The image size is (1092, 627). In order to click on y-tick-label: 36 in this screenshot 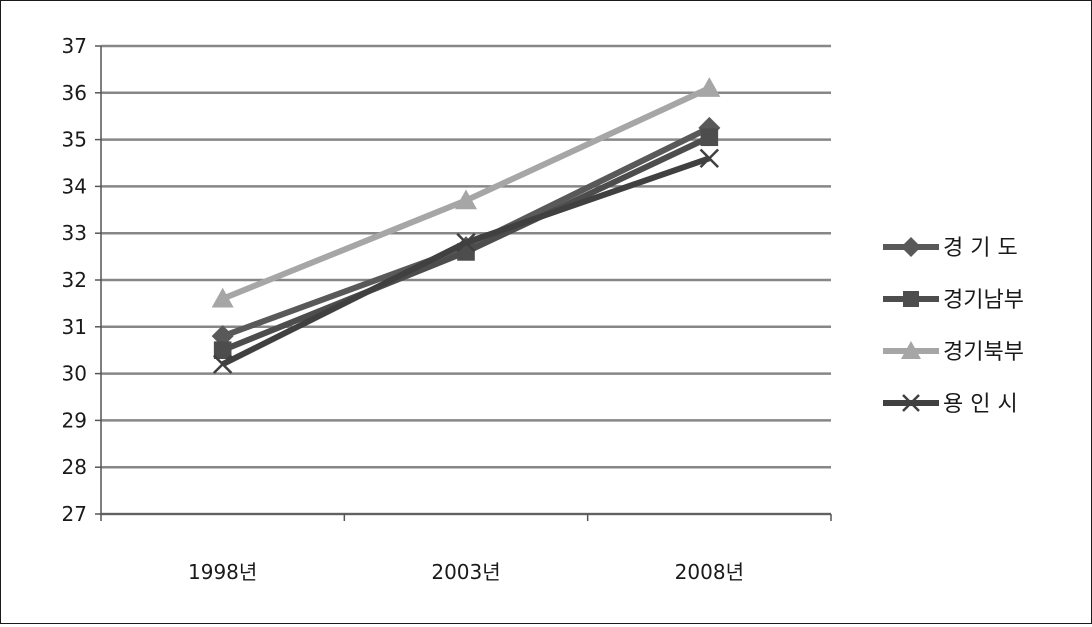, I will do `click(74, 93)`.